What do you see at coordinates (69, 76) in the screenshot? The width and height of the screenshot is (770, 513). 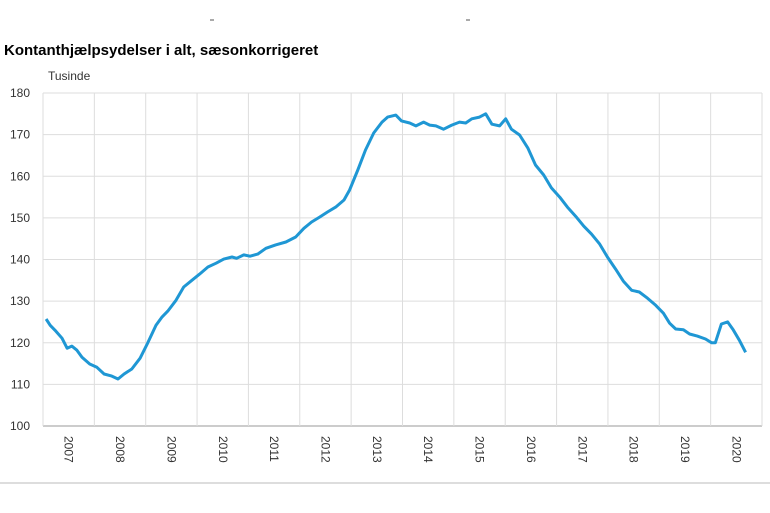 I see `y-axis-label: Tusinde` at bounding box center [69, 76].